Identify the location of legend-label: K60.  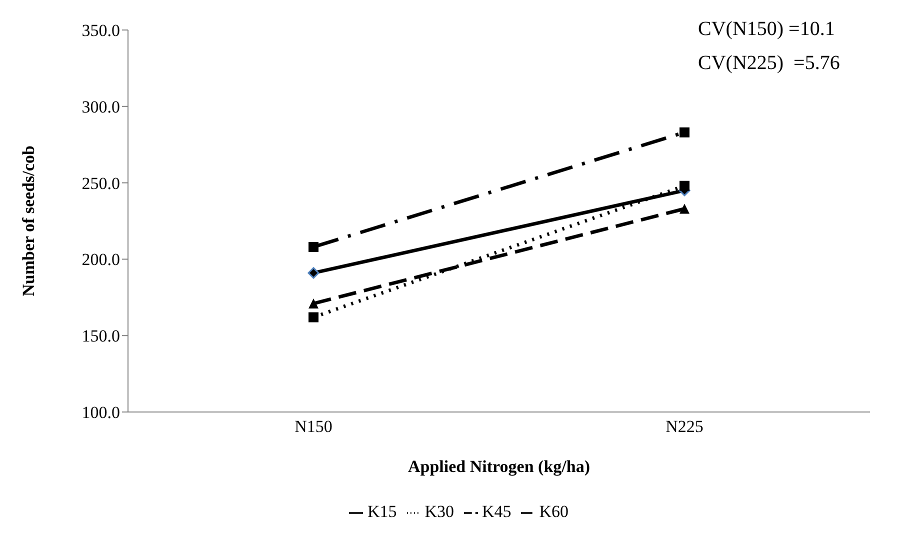
(554, 511).